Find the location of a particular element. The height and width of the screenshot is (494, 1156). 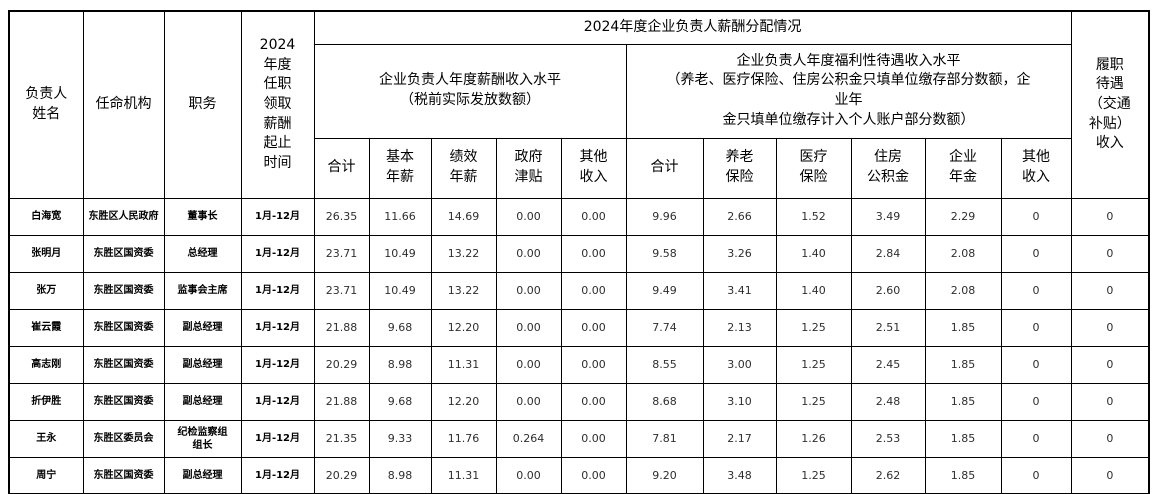

cell-agency: 东胜区委员会 is located at coordinates (123, 438).